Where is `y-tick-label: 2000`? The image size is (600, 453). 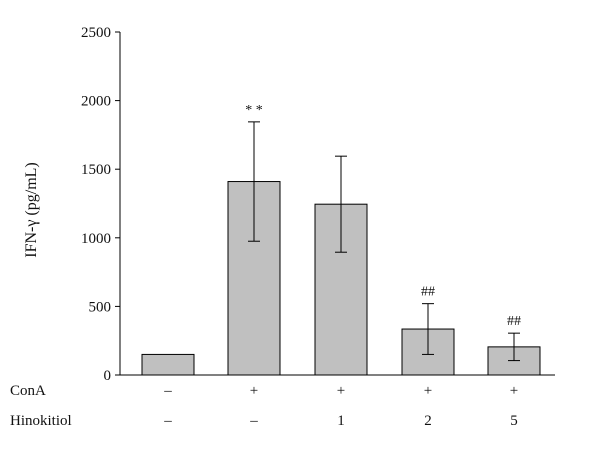
y-tick-label: 2000 is located at coordinates (96, 102).